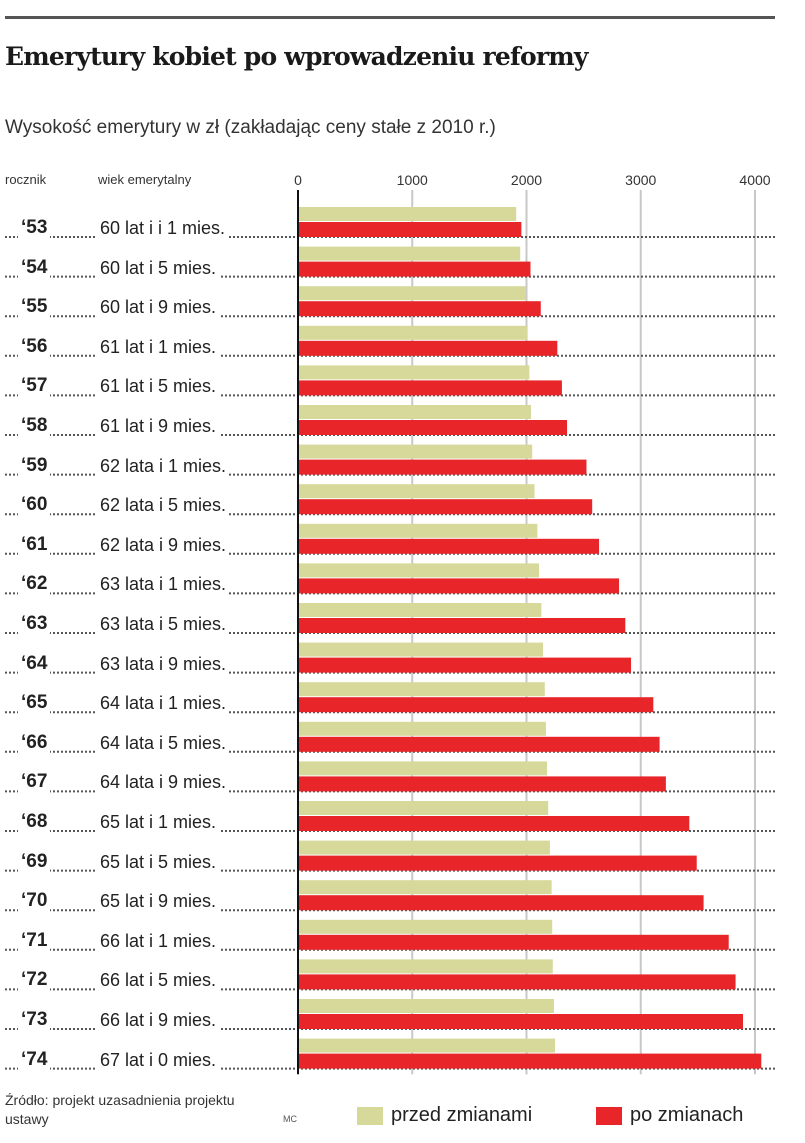 The image size is (805, 1143). What do you see at coordinates (390, 17) in the screenshot?
I see `top-rule` at bounding box center [390, 17].